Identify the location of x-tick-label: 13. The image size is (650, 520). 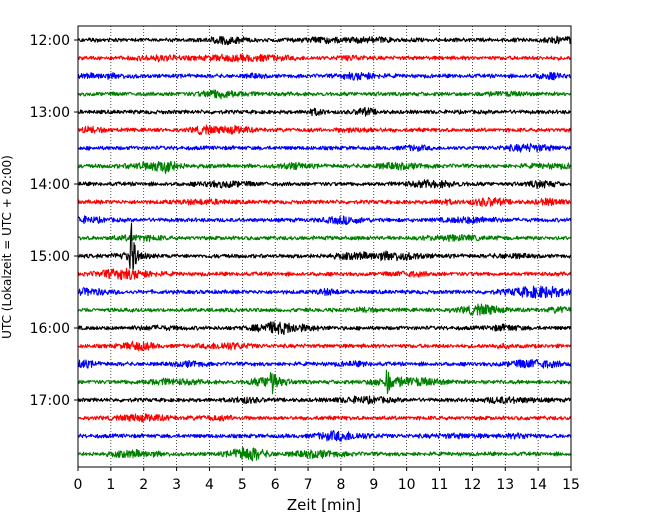
(505, 485).